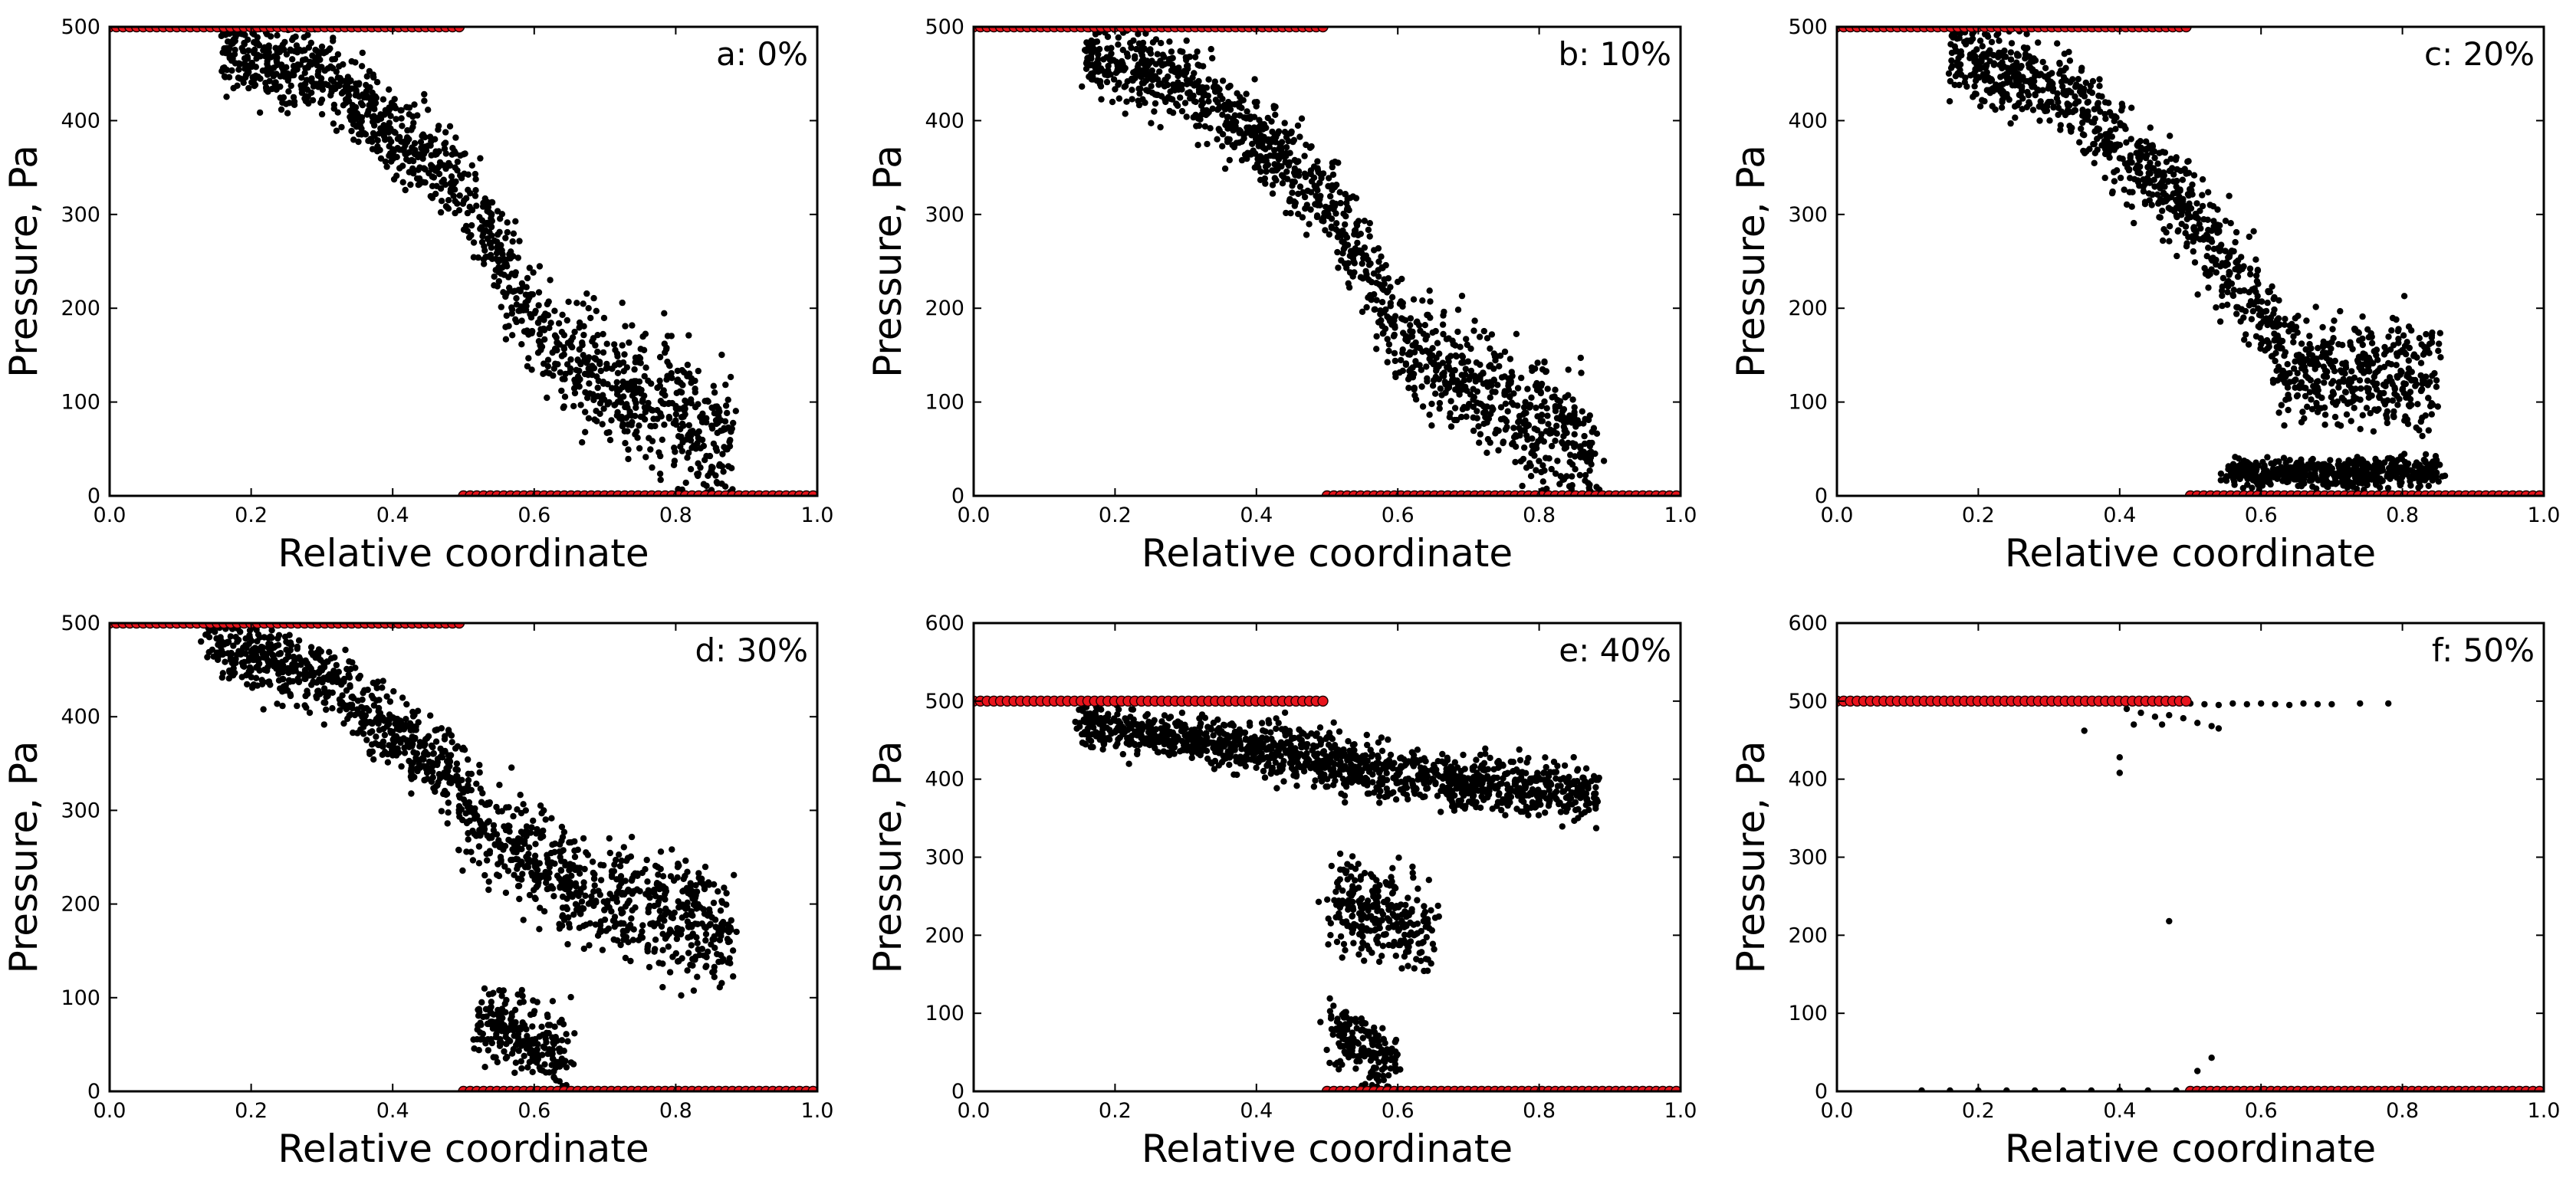  I want to click on y-axis-label: Pressure, Pa, so click(888, 261).